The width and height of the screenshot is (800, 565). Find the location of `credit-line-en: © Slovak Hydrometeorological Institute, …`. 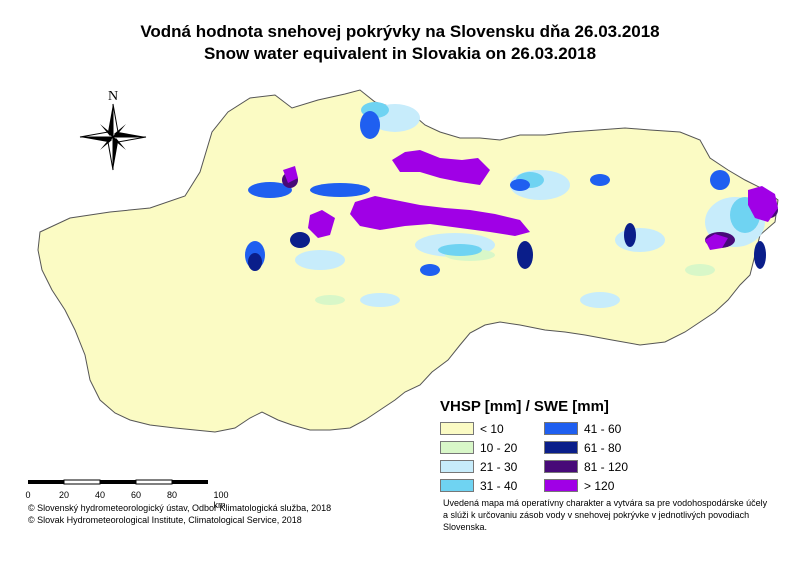

credit-line-en: © Slovak Hydrometeorological Institute, … is located at coordinates (165, 520).